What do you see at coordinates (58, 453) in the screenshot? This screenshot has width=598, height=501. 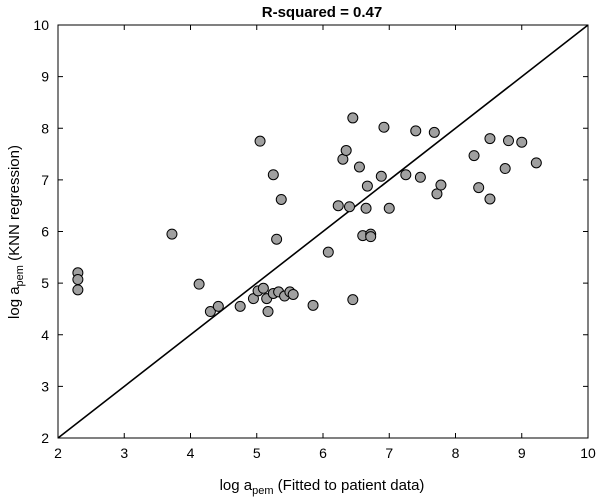 I see `x-tick-label: 2` at bounding box center [58, 453].